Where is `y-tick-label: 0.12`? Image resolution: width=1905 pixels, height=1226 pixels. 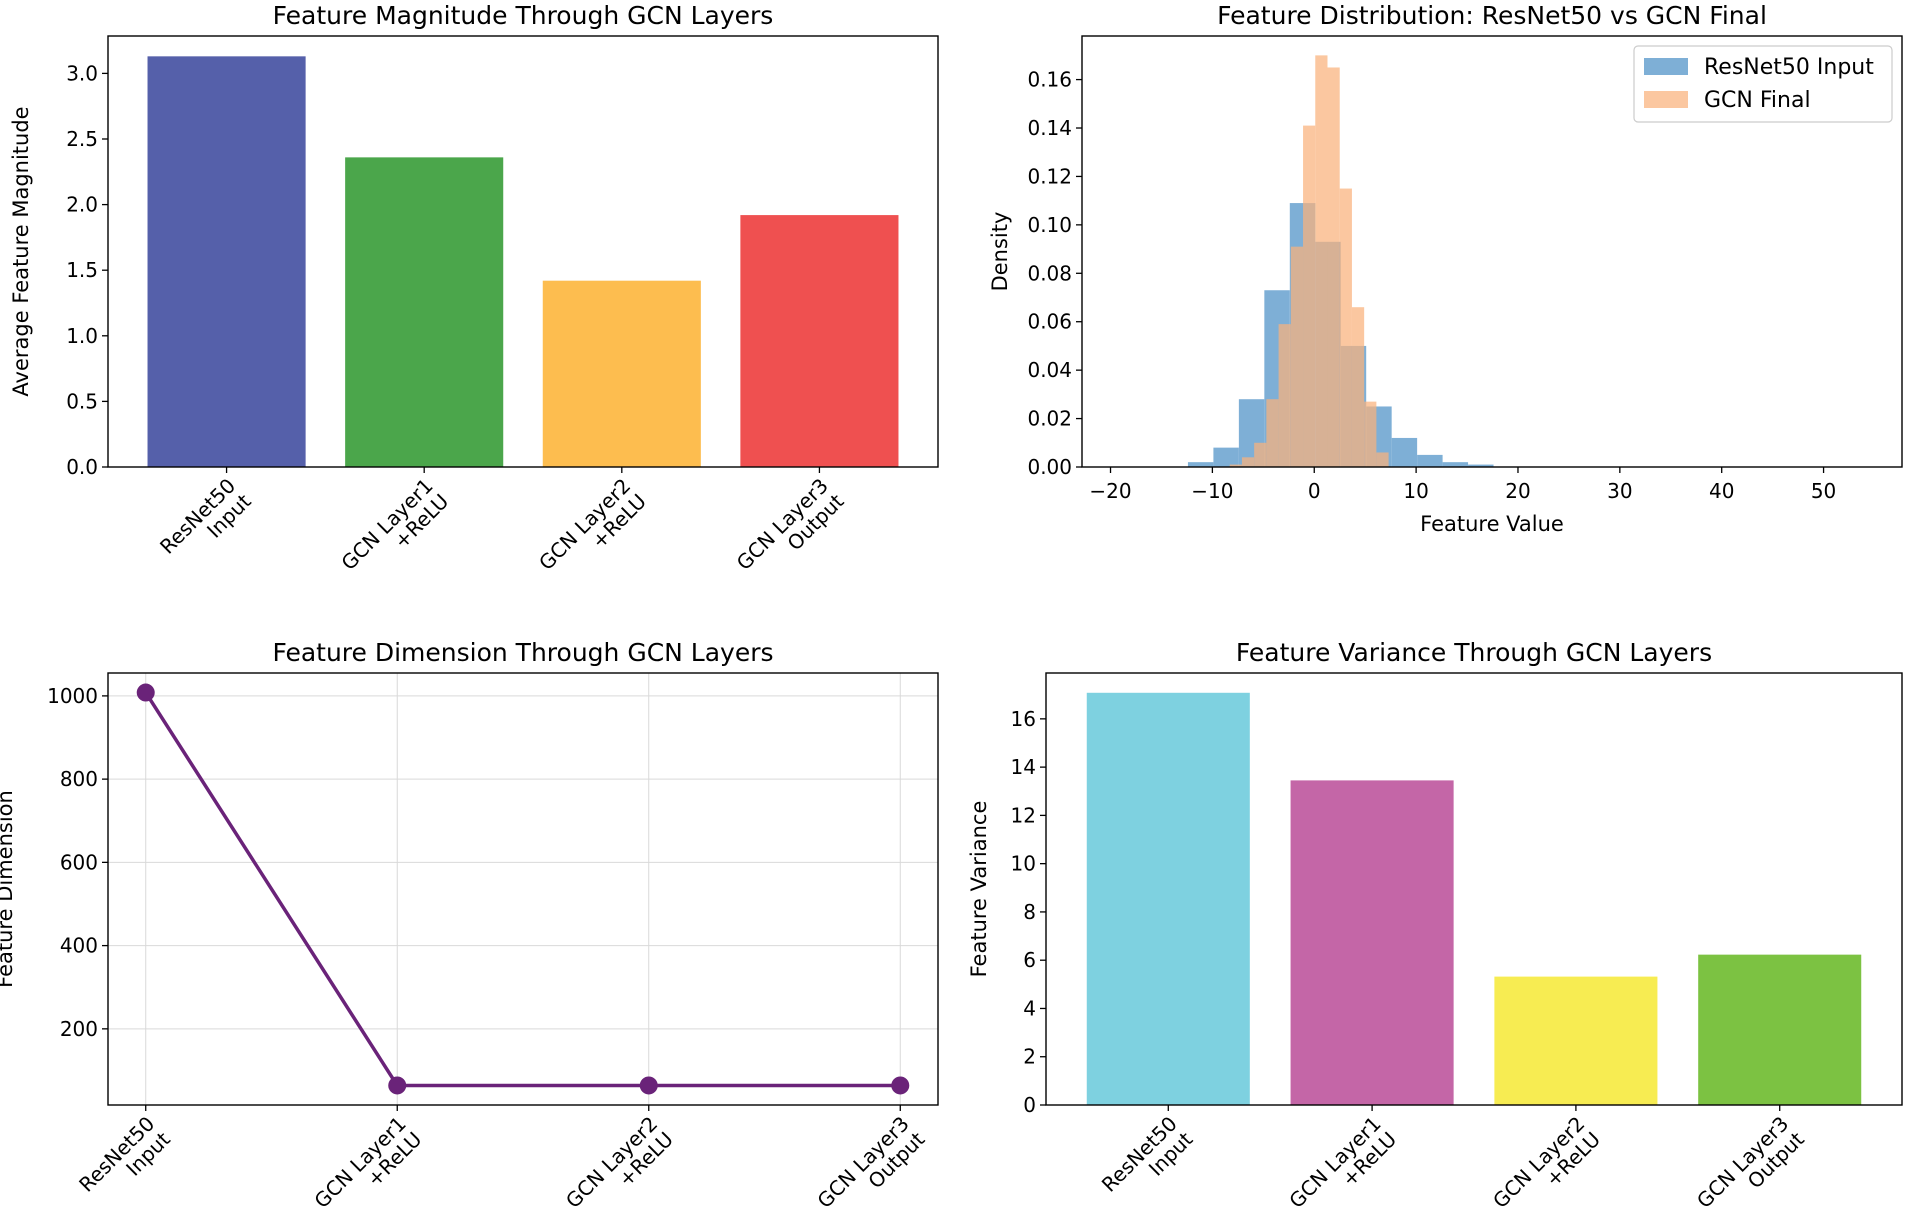 y-tick-label: 0.12 is located at coordinates (1049, 176).